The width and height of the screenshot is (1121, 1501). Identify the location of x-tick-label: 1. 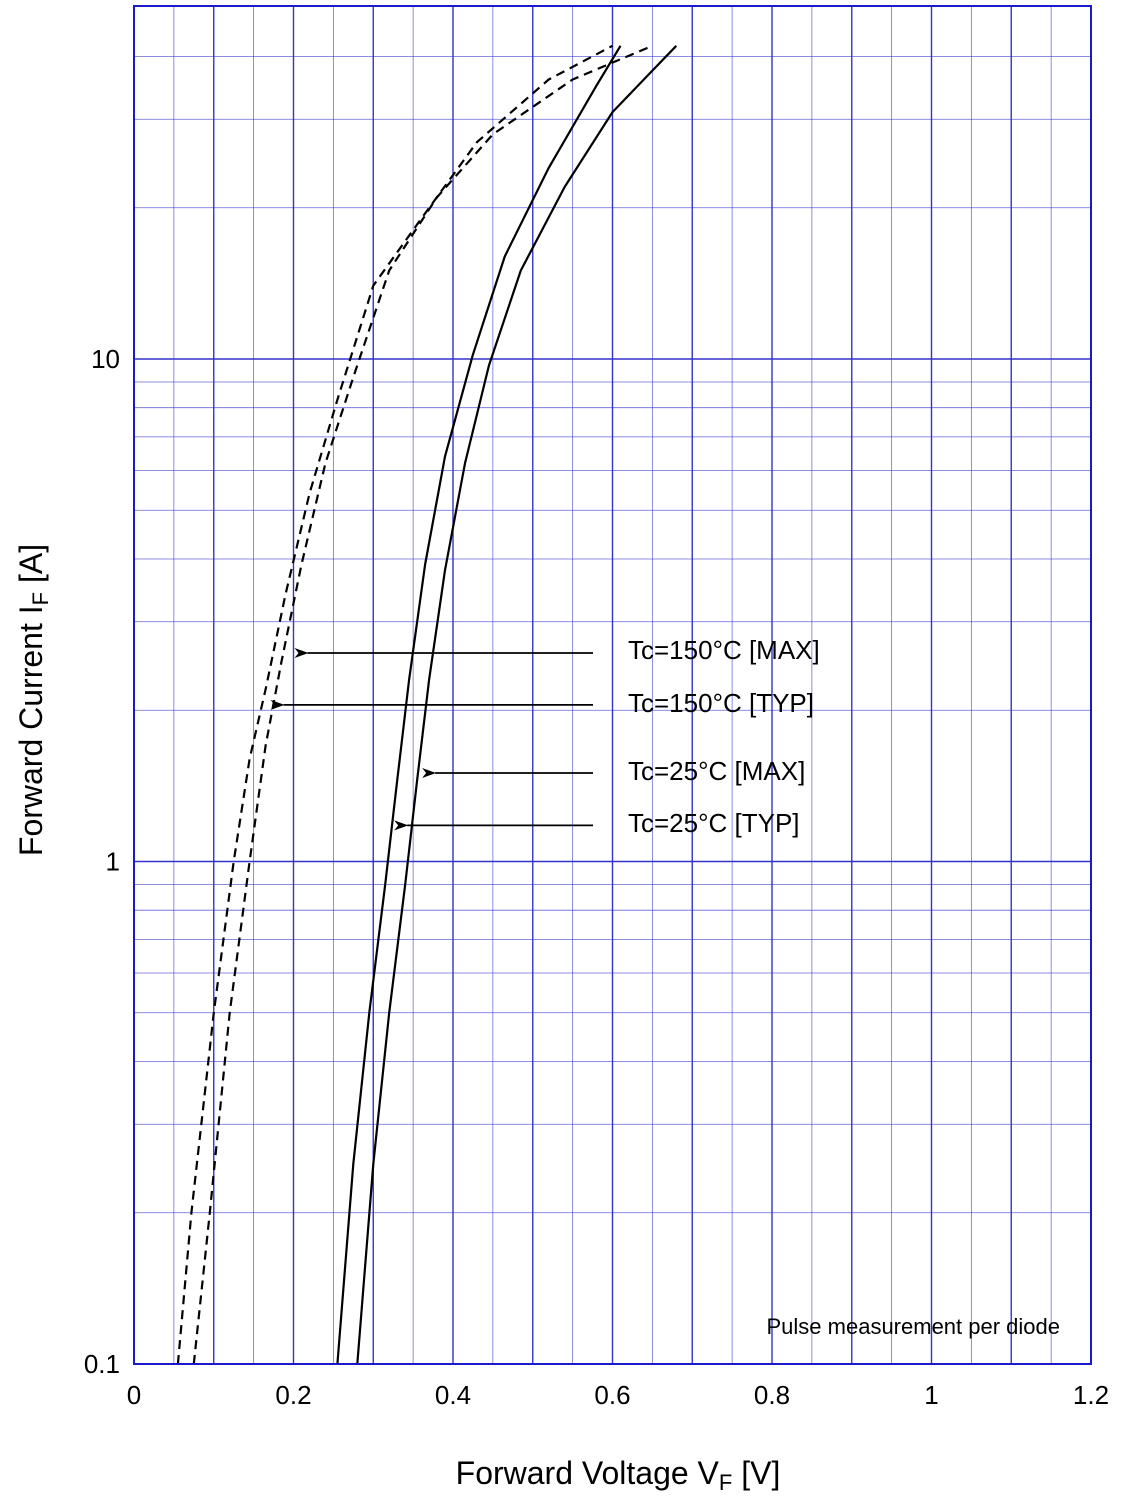
(931, 1395).